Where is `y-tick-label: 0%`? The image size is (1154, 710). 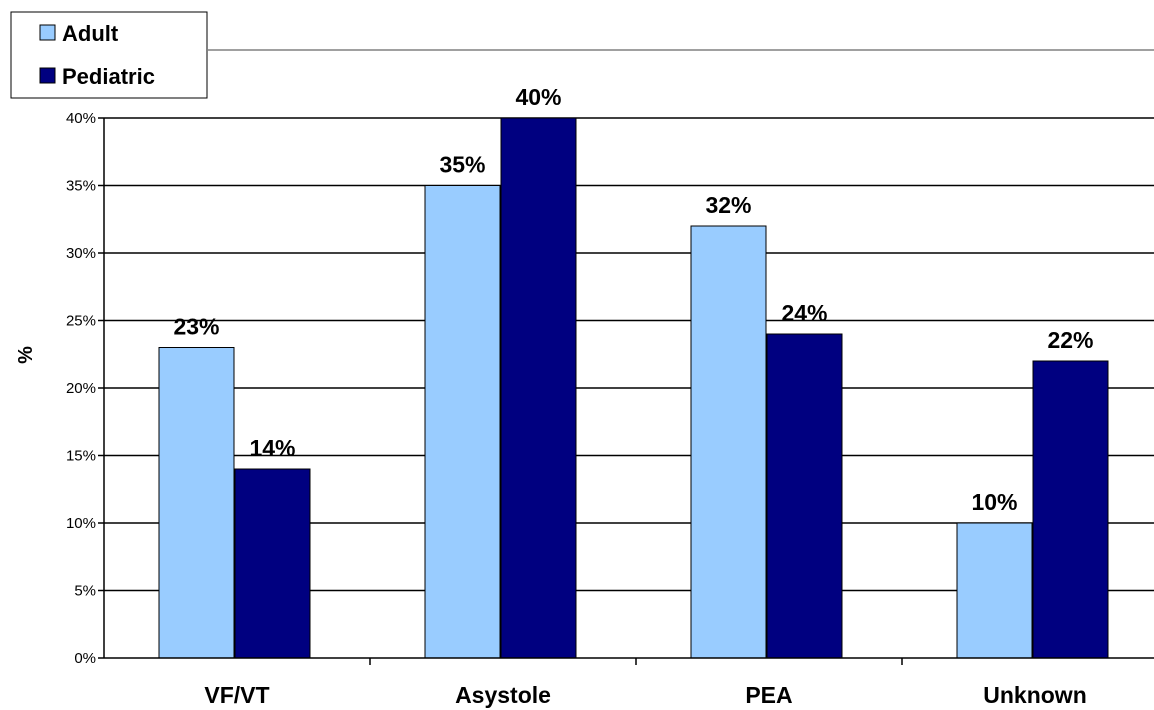
y-tick-label: 0% is located at coordinates (85, 658).